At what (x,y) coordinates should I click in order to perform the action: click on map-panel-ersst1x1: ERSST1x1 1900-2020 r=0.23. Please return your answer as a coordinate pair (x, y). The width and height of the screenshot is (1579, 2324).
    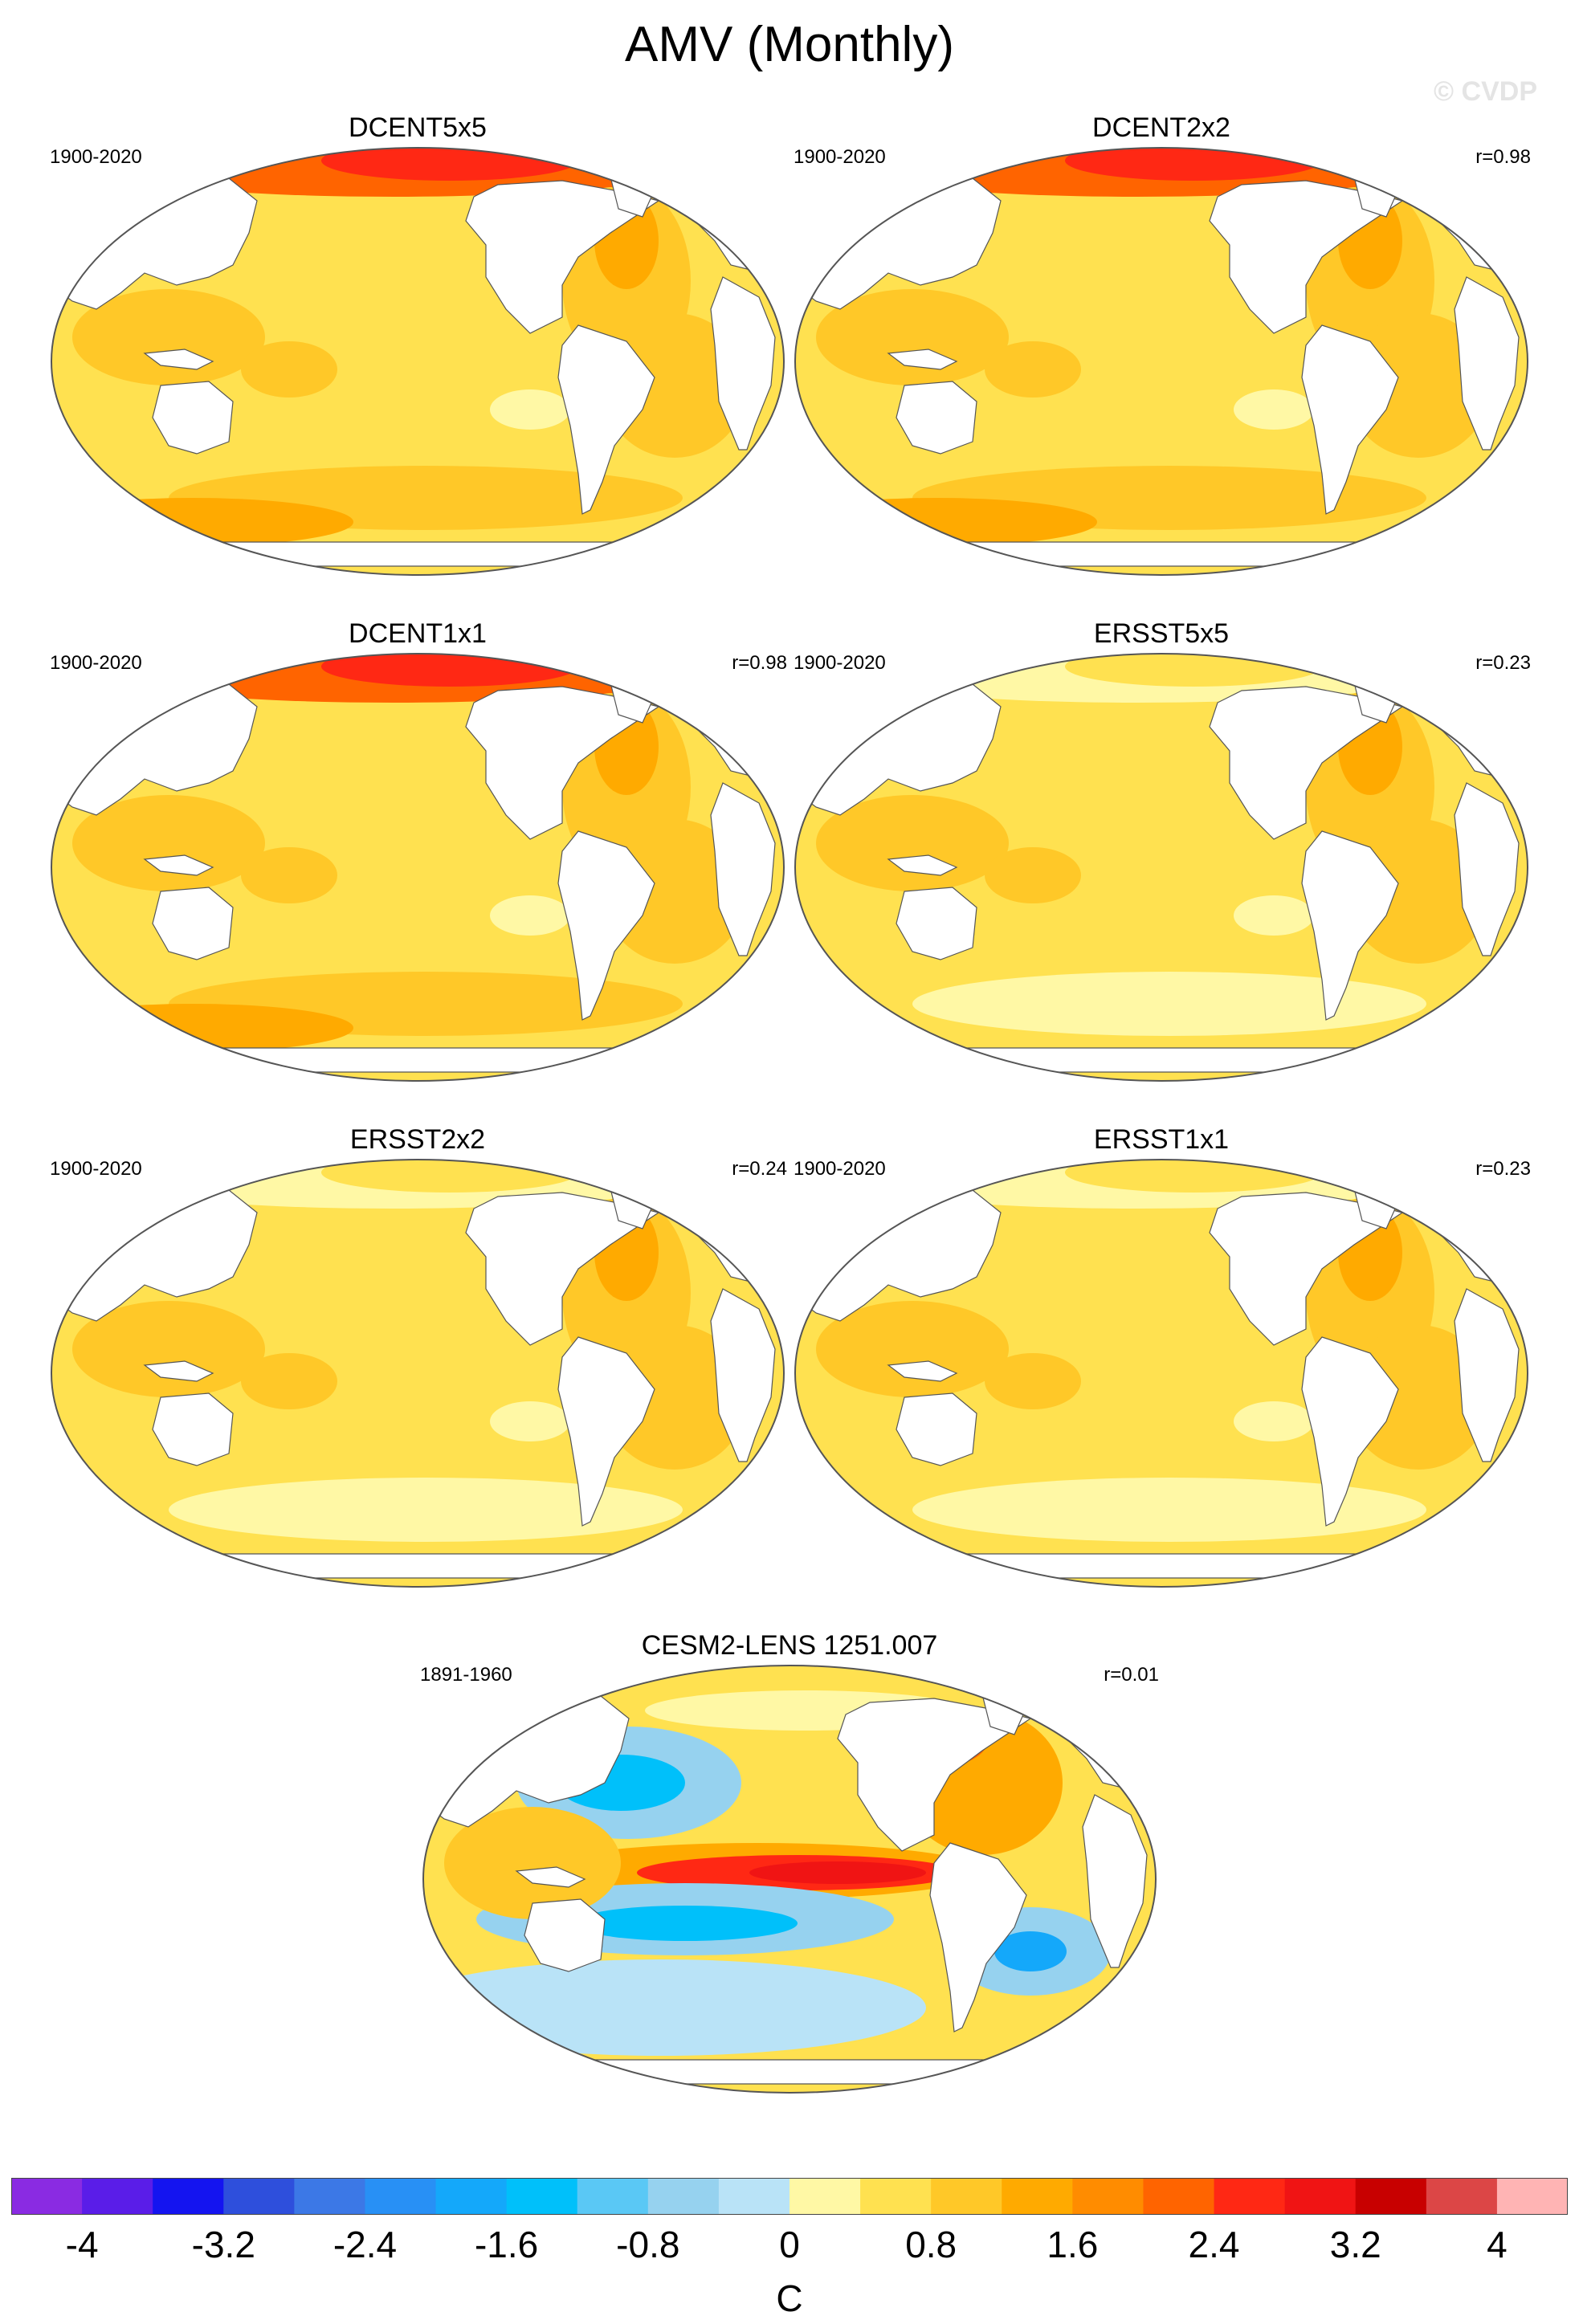
    Looking at the image, I should click on (1161, 1357).